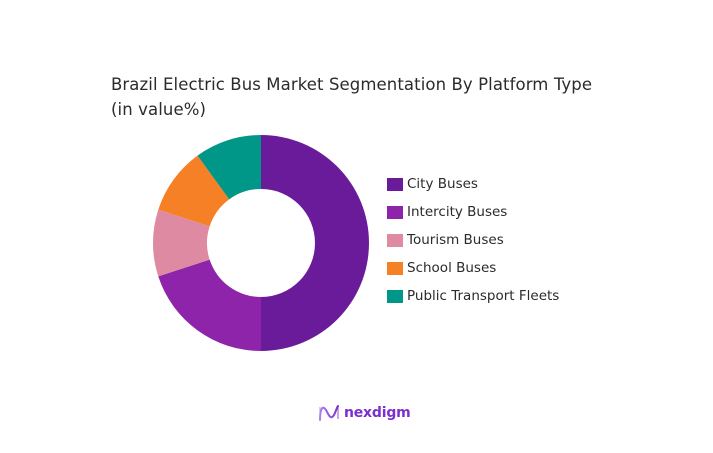 The width and height of the screenshot is (713, 453). Describe the element at coordinates (194, 191) in the screenshot. I see `donut-slice-school-buses` at that location.